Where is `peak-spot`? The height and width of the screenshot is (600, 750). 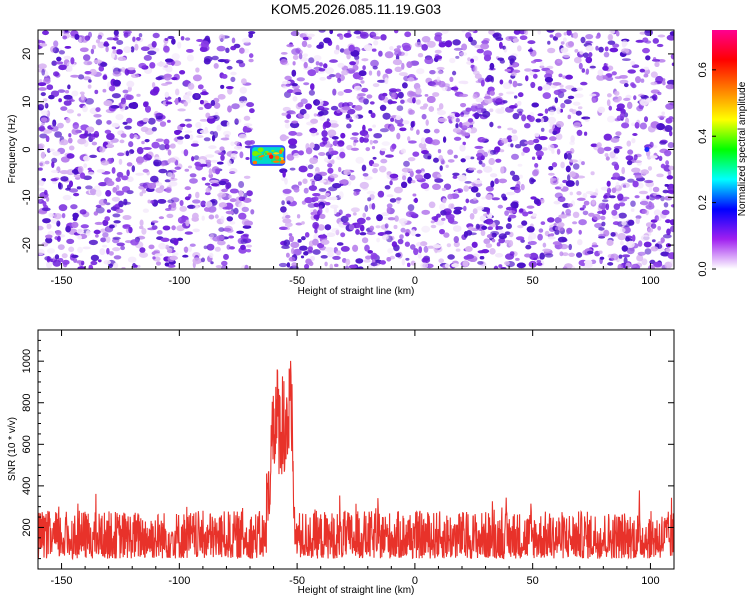 peak-spot is located at coordinates (256, 158).